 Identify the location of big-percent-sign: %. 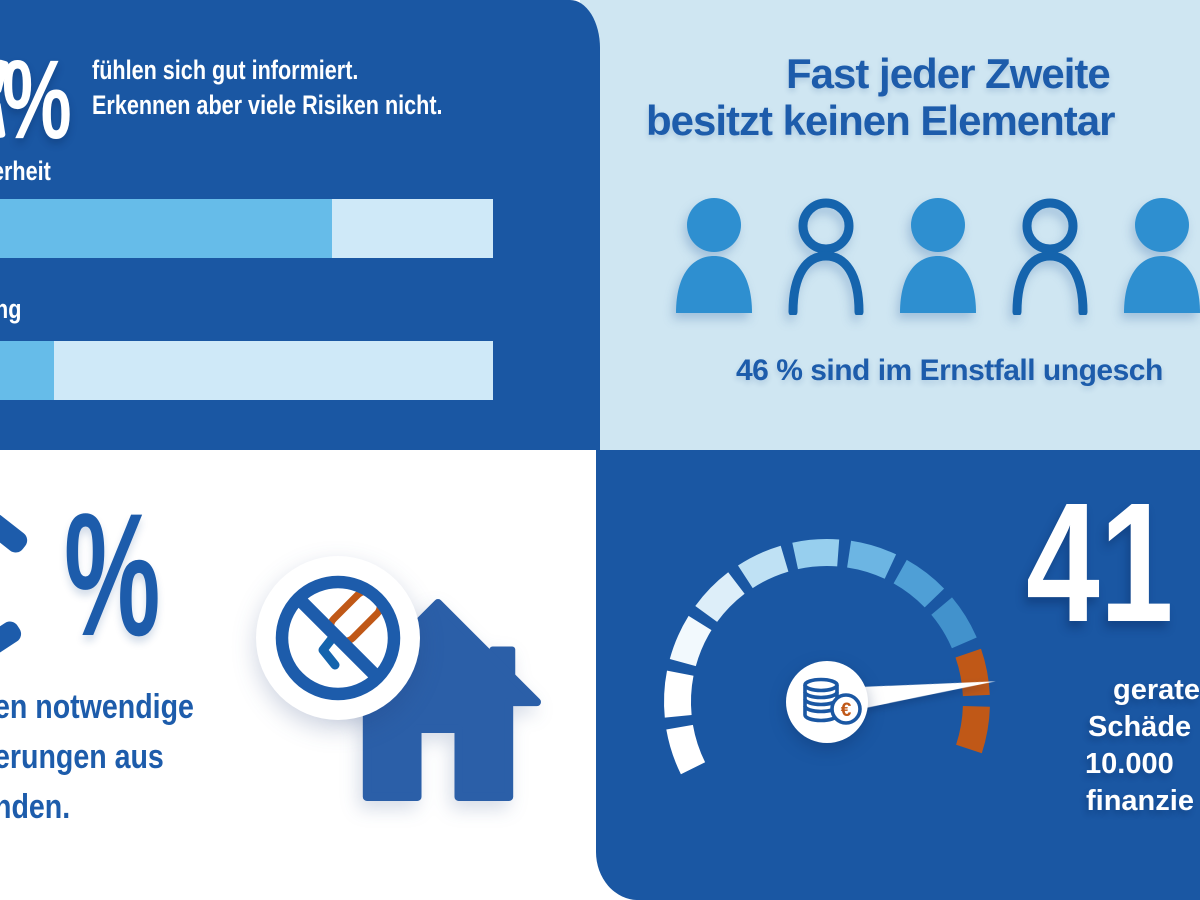
(37, 99).